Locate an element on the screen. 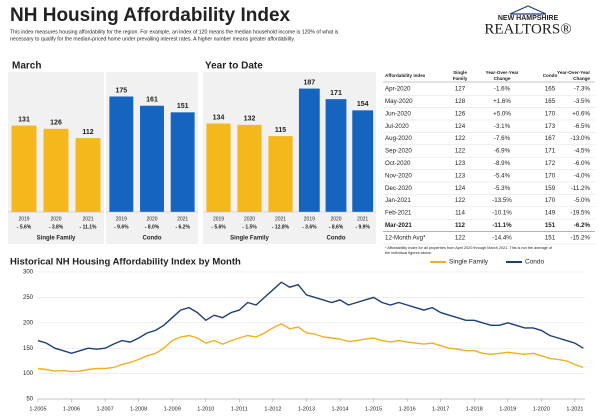  x-tick-label: 1-2005 is located at coordinates (37, 409).